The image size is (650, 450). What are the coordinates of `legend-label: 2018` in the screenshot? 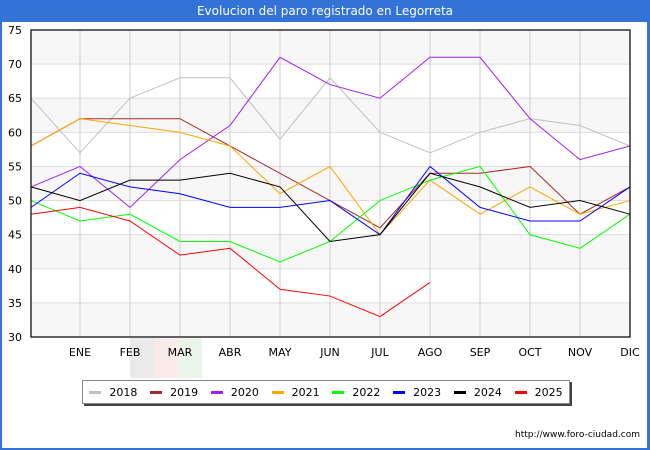 It's located at (123, 392).